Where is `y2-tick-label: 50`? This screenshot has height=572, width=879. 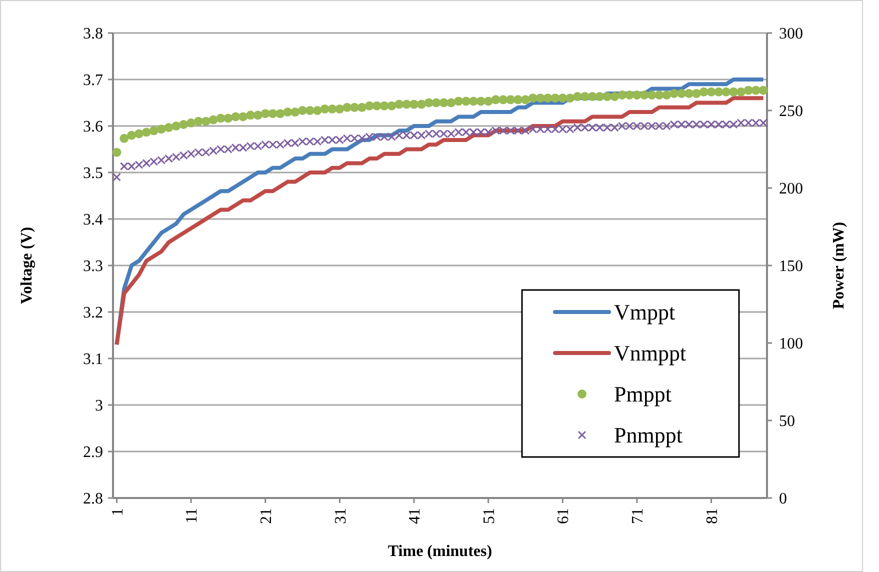
y2-tick-label: 50 is located at coordinates (787, 421).